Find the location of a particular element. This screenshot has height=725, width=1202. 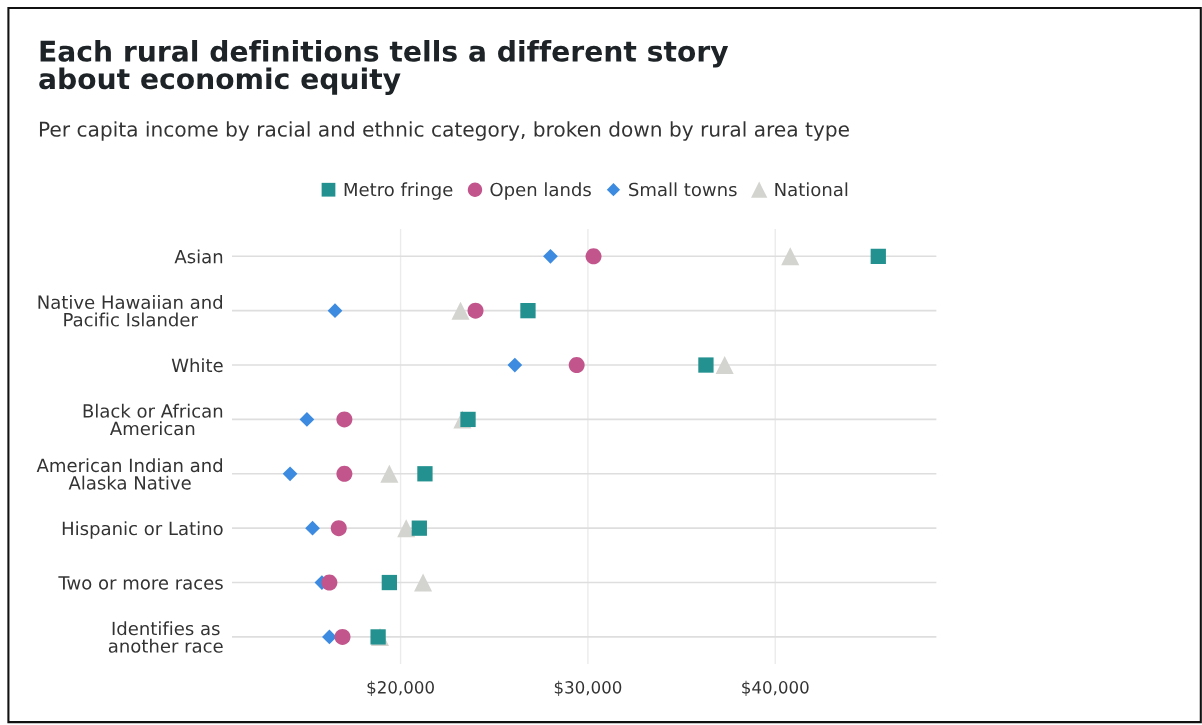

legend-label: Small towns is located at coordinates (683, 189).